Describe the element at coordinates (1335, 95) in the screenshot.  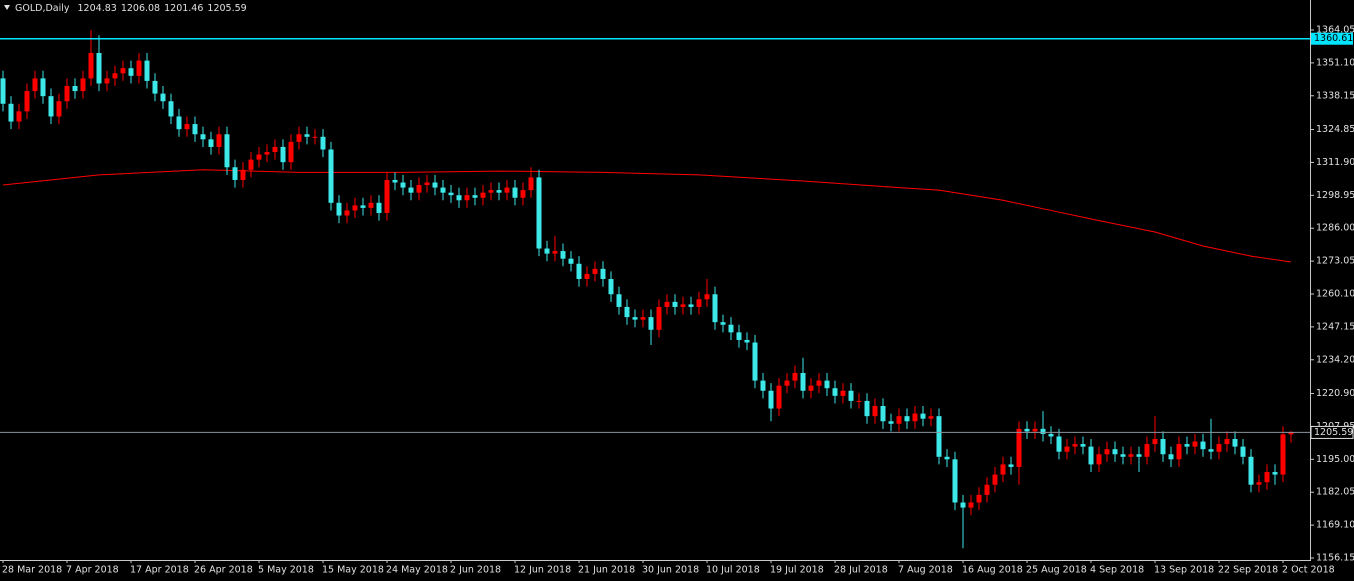
I see `y-tick-label: 1338.15` at that location.